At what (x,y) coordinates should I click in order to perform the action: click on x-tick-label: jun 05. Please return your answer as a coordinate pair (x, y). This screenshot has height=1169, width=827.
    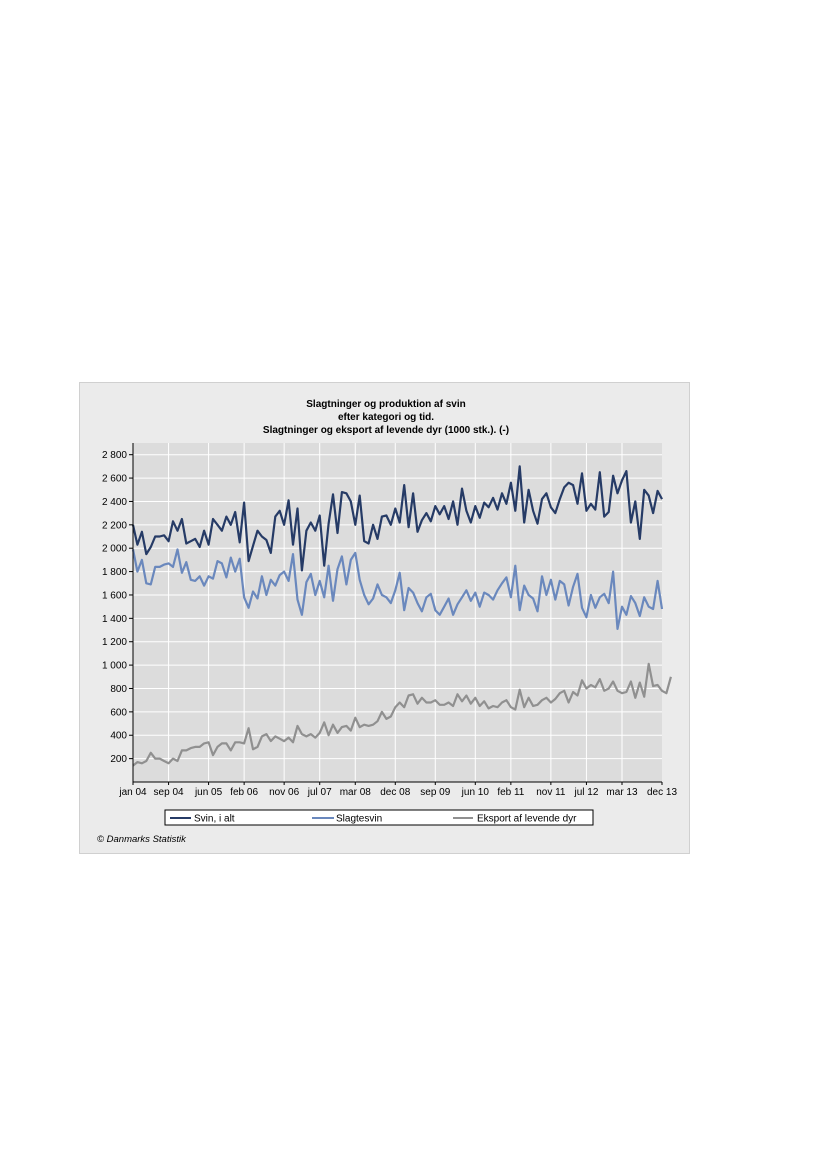
    Looking at the image, I should click on (208, 792).